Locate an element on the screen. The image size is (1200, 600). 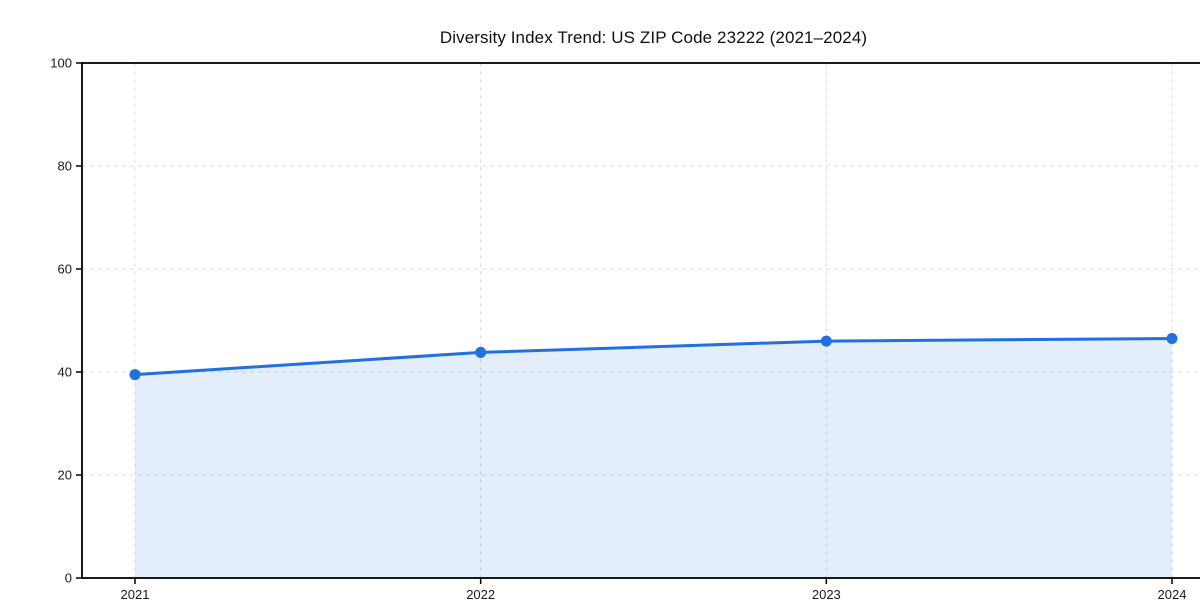
y-tick-label: 20 is located at coordinates (65, 475).